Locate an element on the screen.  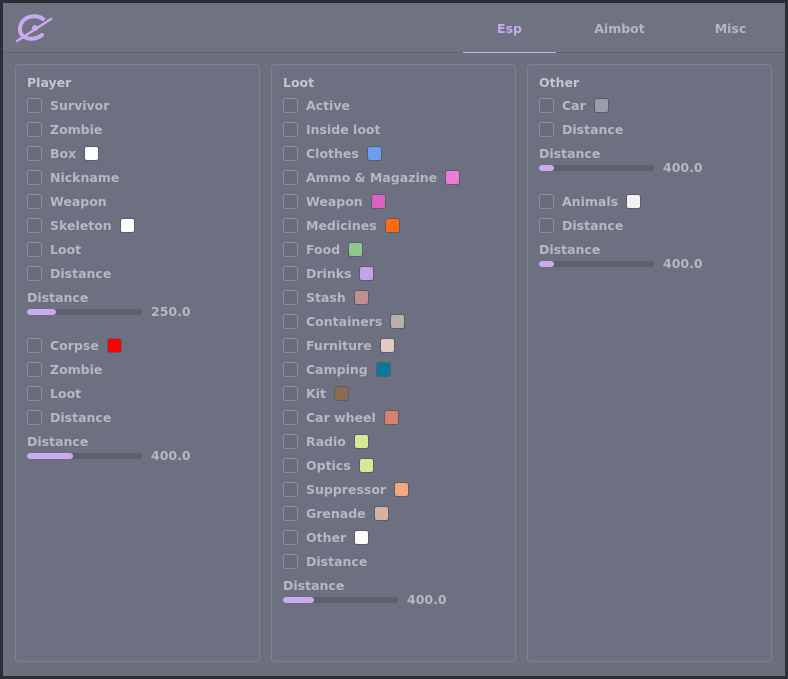
checkbox-label: Clothes is located at coordinates (332, 153).